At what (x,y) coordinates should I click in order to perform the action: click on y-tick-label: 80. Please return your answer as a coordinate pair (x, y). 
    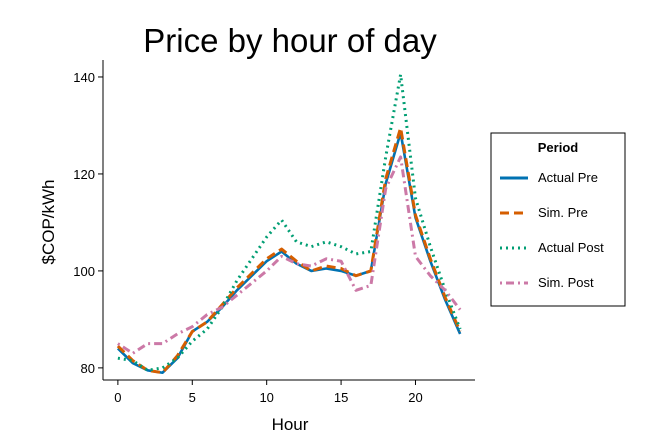
    Looking at the image, I should click on (88, 368).